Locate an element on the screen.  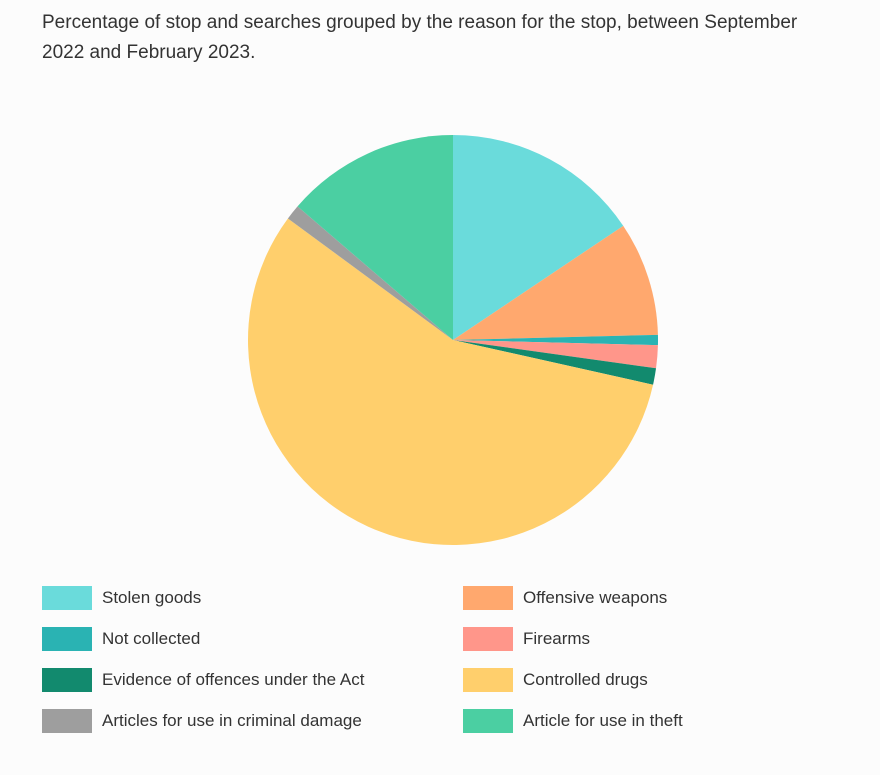
legend-label: Stolen goods is located at coordinates (152, 597).